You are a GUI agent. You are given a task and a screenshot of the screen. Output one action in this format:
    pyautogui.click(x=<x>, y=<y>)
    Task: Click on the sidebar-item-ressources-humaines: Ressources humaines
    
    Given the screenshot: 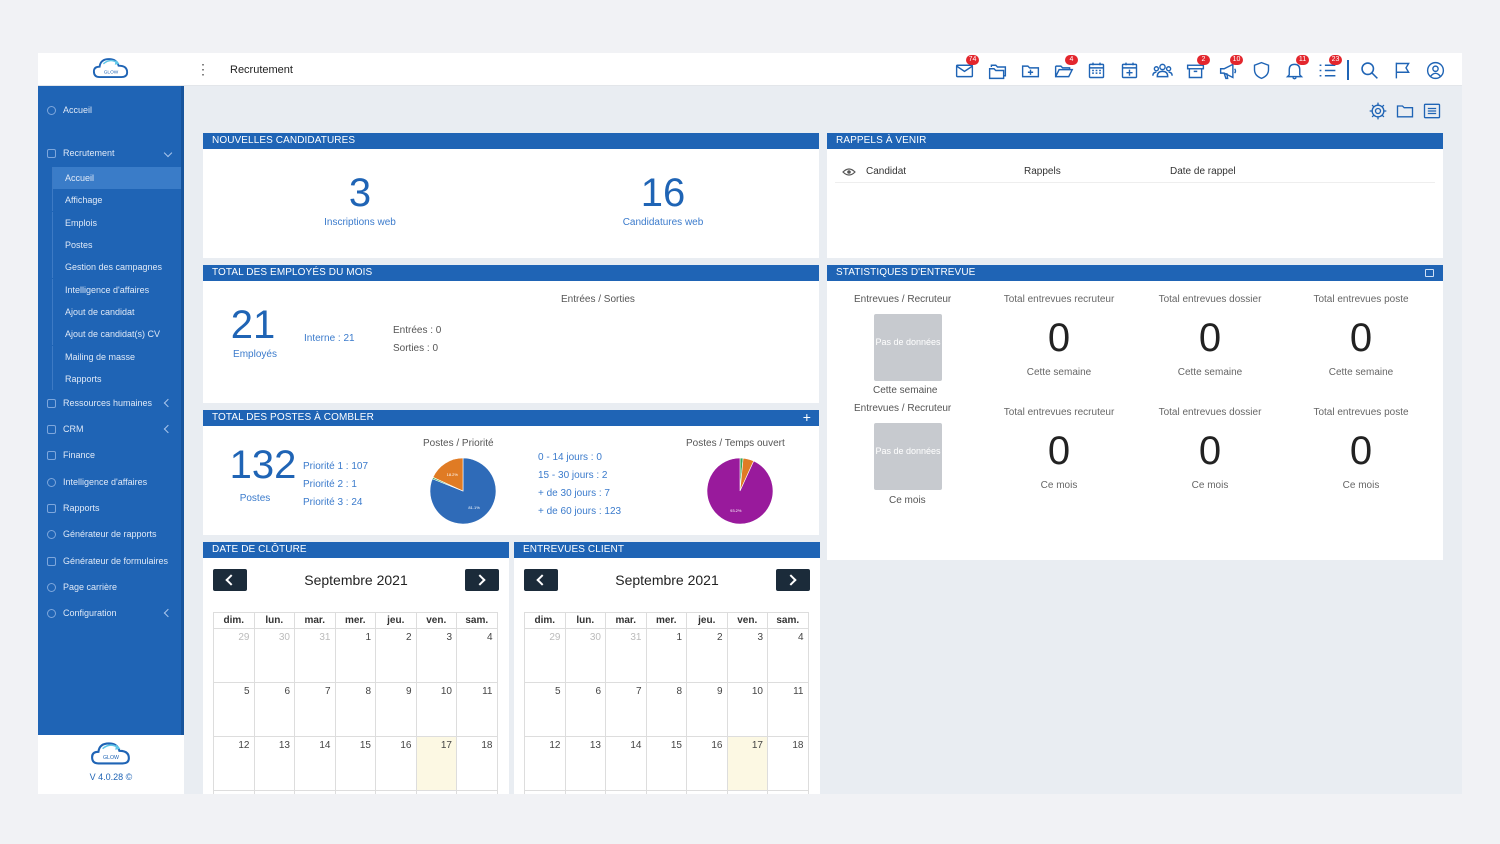 What is the action you would take?
    pyautogui.click(x=109, y=403)
    